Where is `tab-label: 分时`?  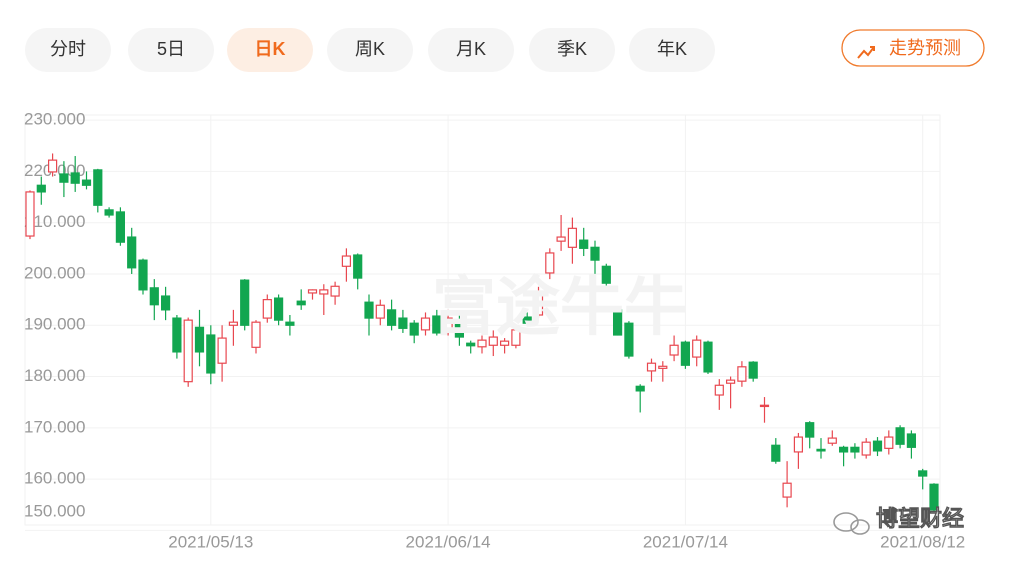
tab-label: 分时 is located at coordinates (68, 49).